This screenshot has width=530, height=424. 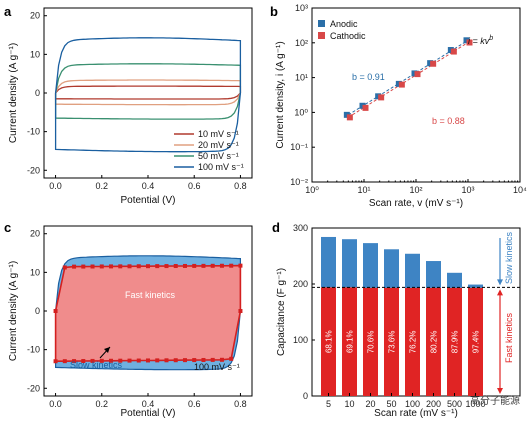 What do you see at coordinates (218, 145) in the screenshot?
I see `panel-a-legend-label: 20 mV s⁻¹` at bounding box center [218, 145].